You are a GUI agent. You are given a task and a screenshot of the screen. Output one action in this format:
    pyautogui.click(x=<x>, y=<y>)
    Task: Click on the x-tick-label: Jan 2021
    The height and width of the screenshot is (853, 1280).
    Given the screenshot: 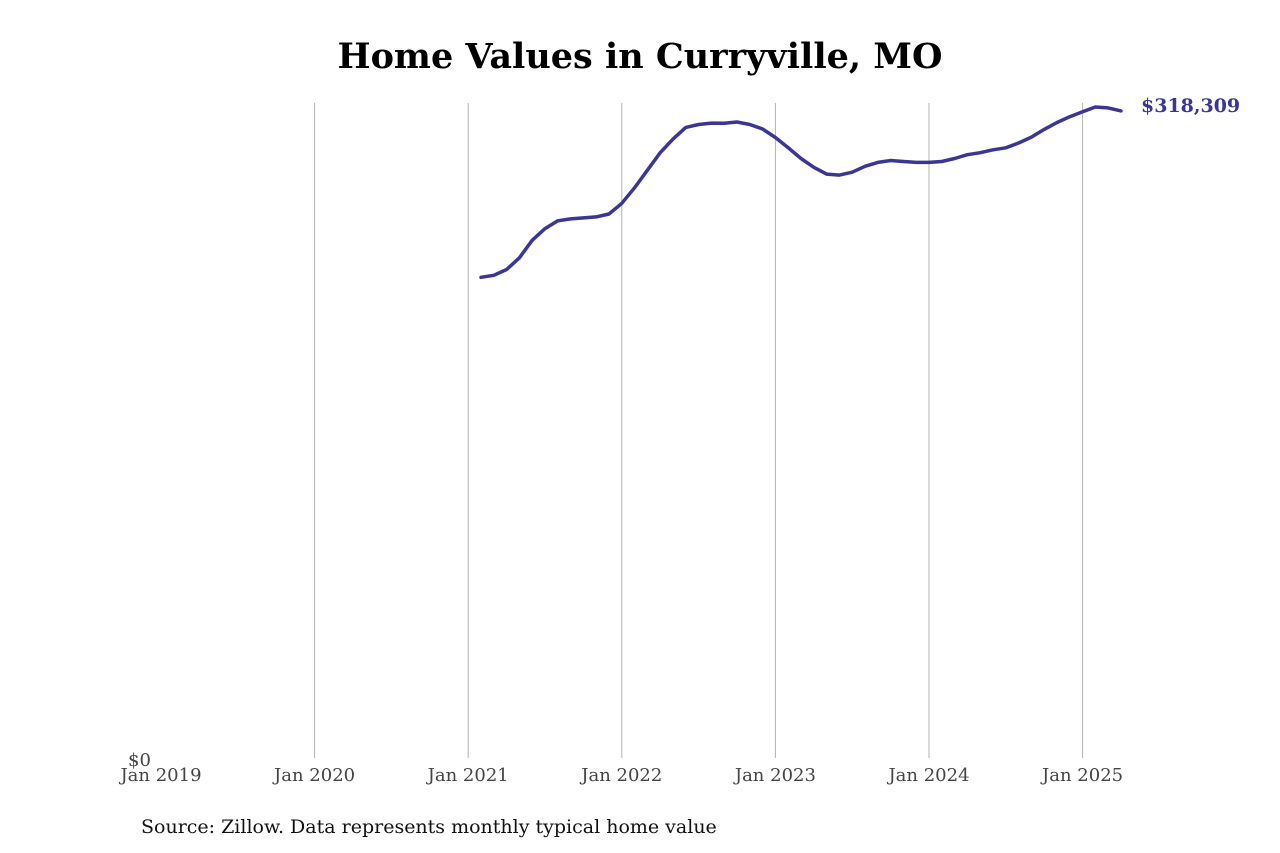 What is the action you would take?
    pyautogui.click(x=467, y=775)
    